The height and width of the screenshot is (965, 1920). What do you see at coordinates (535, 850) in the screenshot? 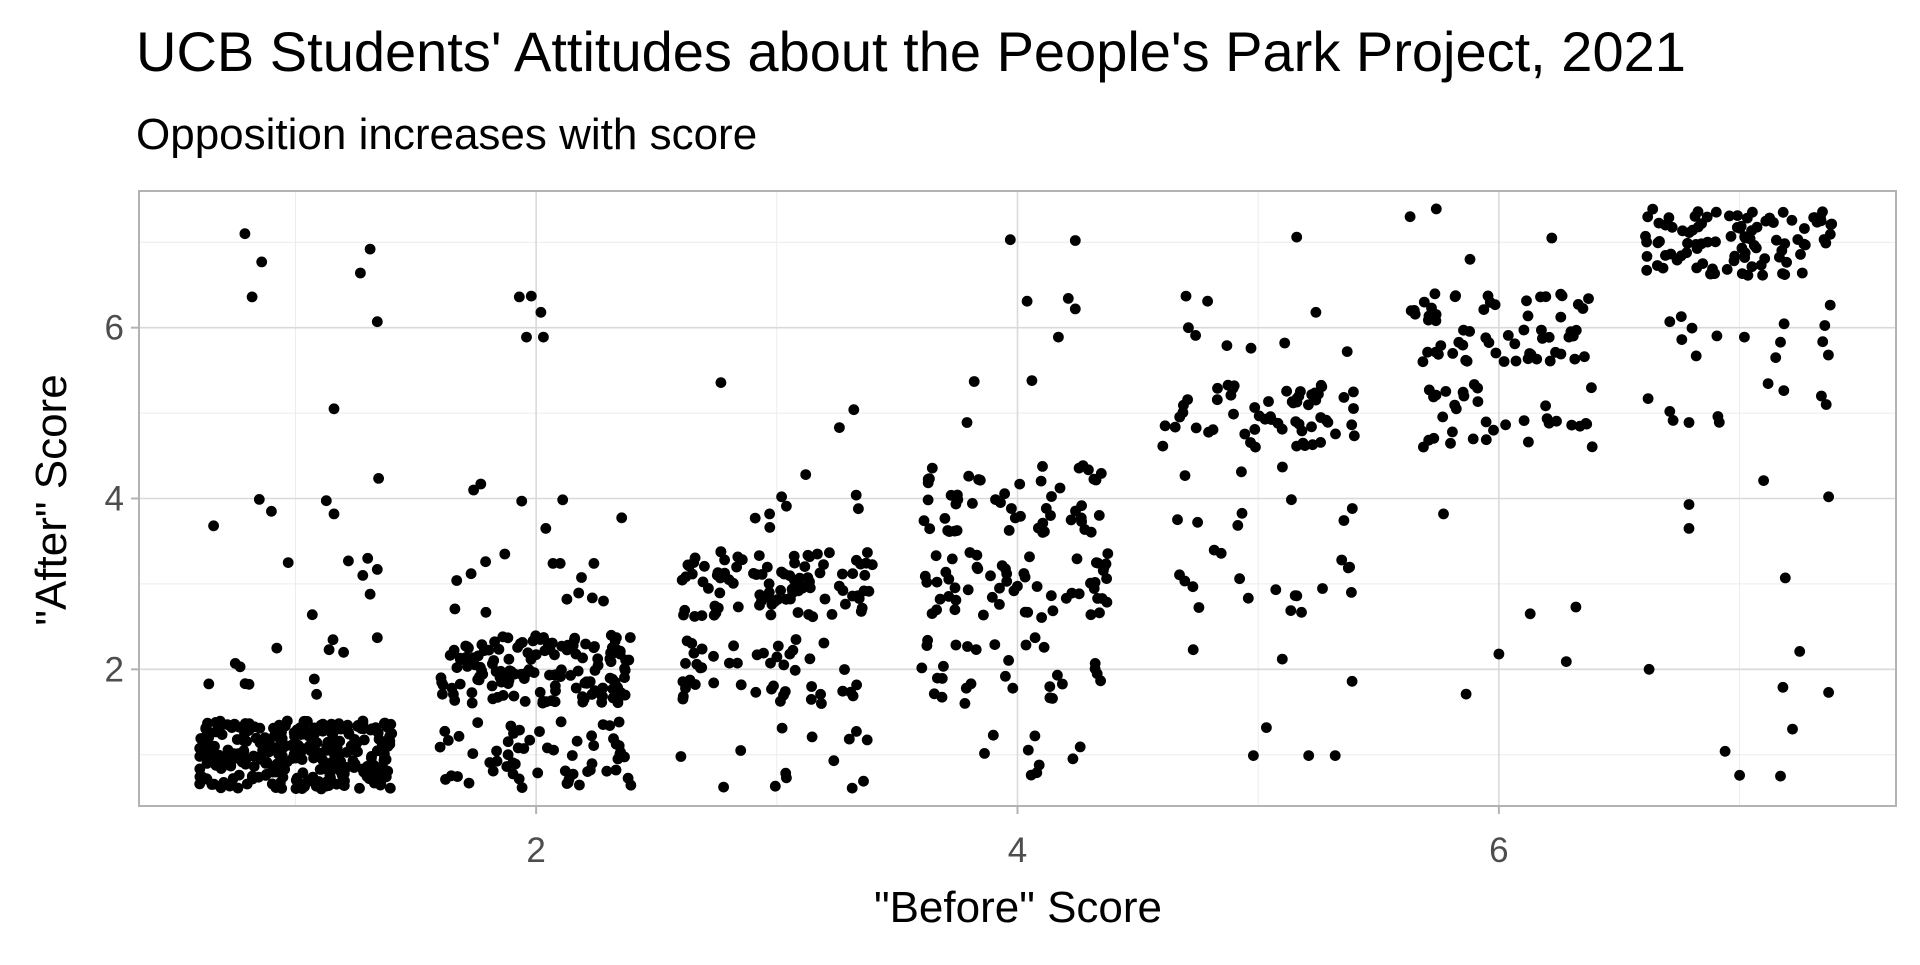
I see `x-tick-label: 2` at bounding box center [535, 850].